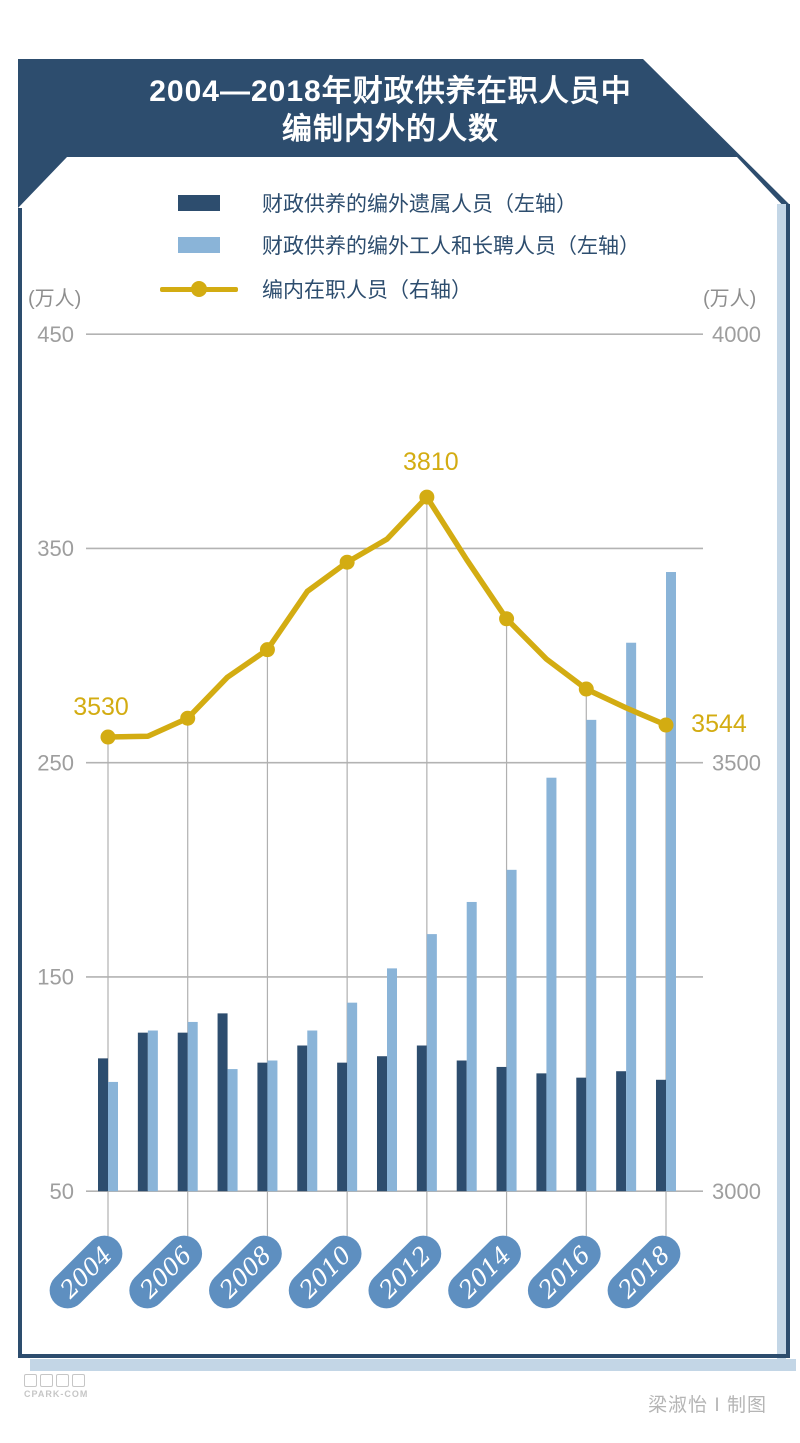 This screenshot has width=800, height=1443. I want to click on x-axis-year-pill: 2012, so click(405, 1272).